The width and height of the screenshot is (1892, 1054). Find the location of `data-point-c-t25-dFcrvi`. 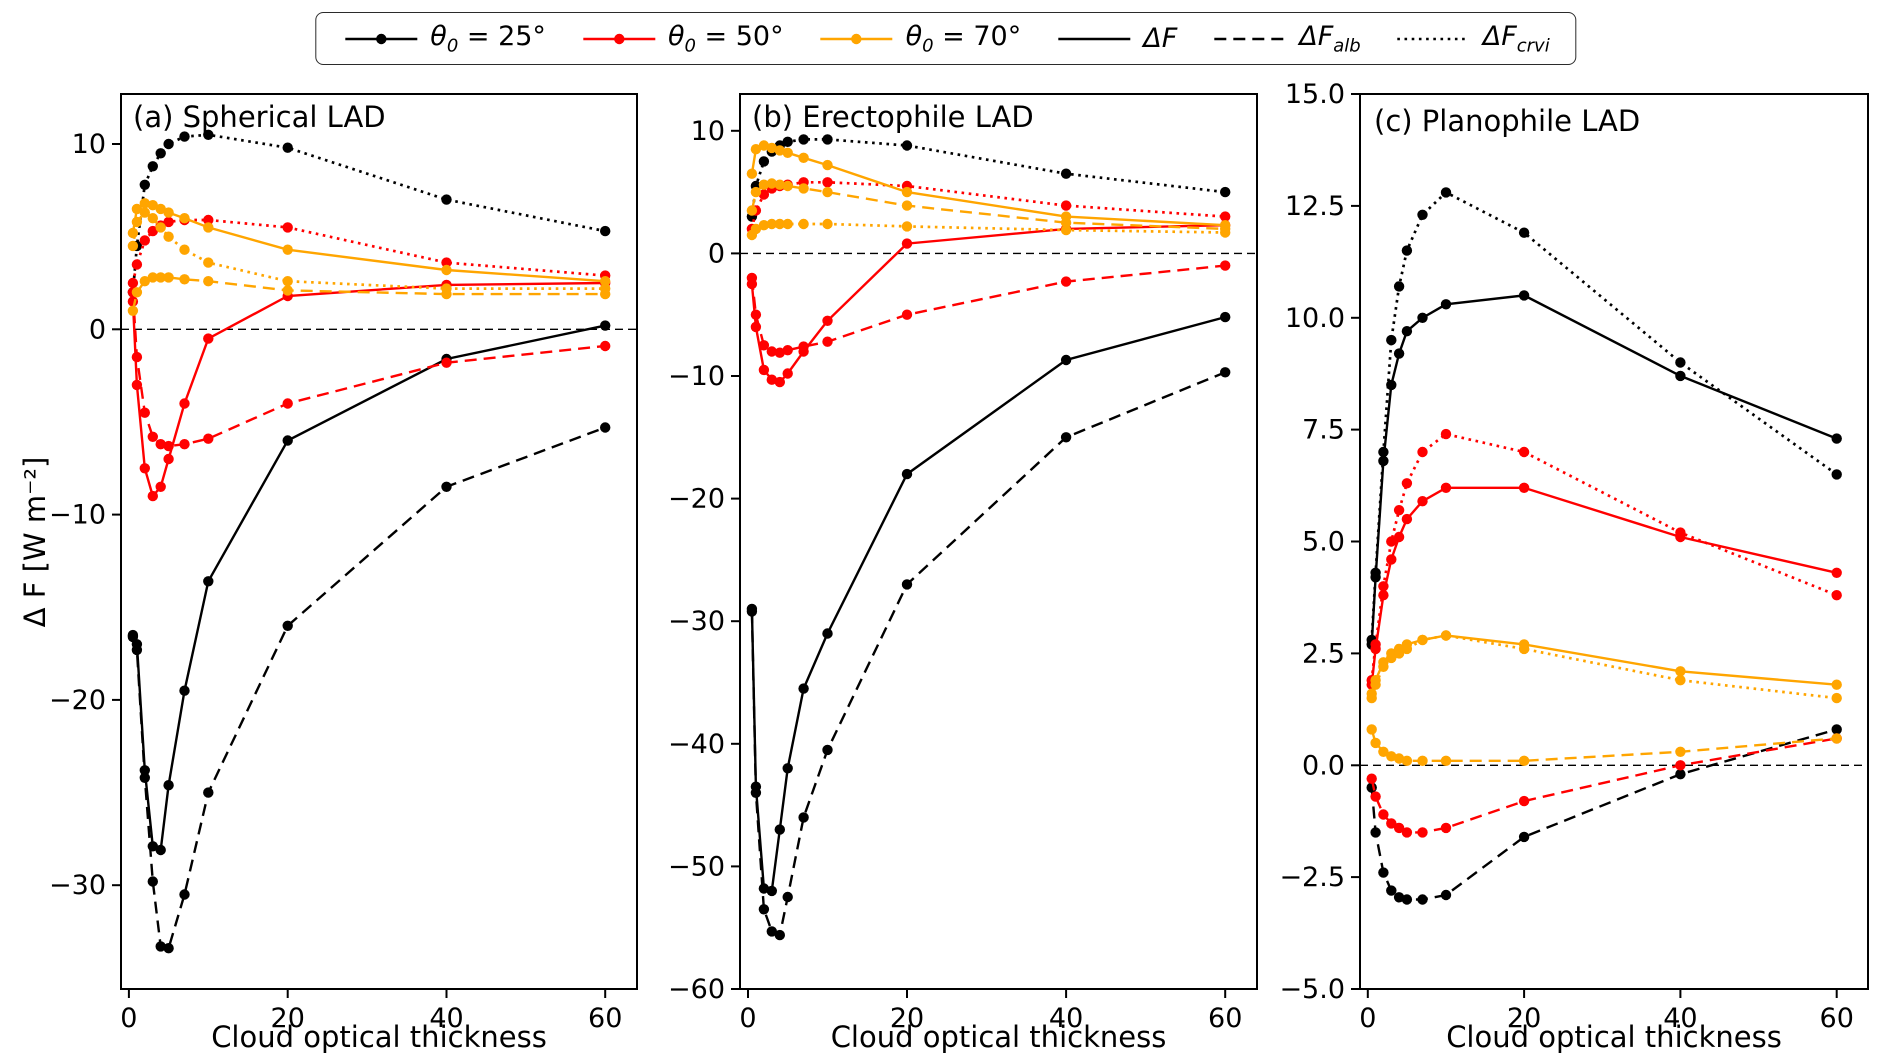

data-point-c-t25-dFcrvi is located at coordinates (1446, 192).